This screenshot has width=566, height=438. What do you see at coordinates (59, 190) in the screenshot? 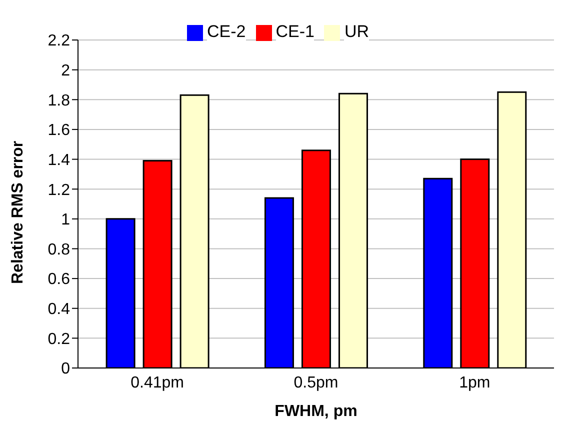
I see `y-tick-label: 1.2` at bounding box center [59, 190].